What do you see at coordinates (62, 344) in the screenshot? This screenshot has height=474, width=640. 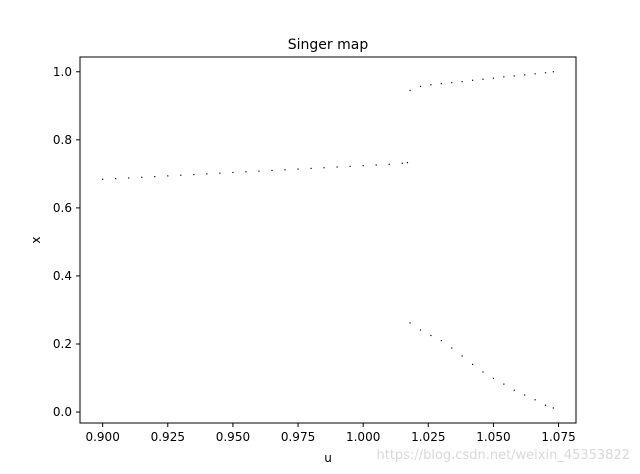 I see `y-tick-label: 0.2` at bounding box center [62, 344].